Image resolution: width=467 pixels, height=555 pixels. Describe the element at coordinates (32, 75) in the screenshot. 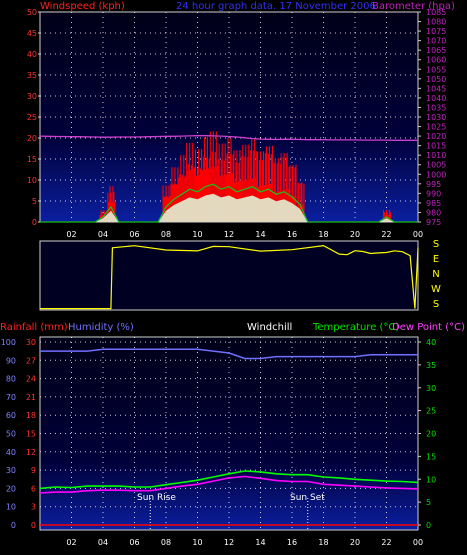

I see `wind-tick-label: 35` at that location.